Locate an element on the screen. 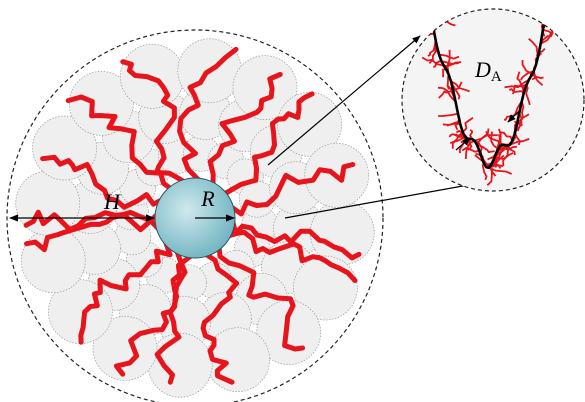  backbone is located at coordinates (491, 89).